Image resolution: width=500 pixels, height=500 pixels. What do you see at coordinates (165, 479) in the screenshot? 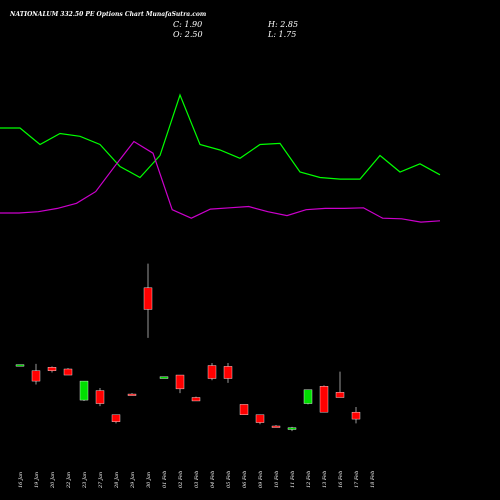
I see `x-tick-label: 01 Feb` at bounding box center [165, 479].